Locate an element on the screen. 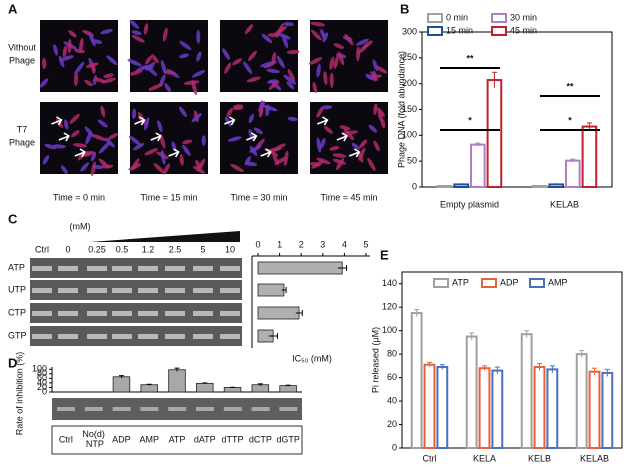  row-label: CTP is located at coordinates (17, 312).